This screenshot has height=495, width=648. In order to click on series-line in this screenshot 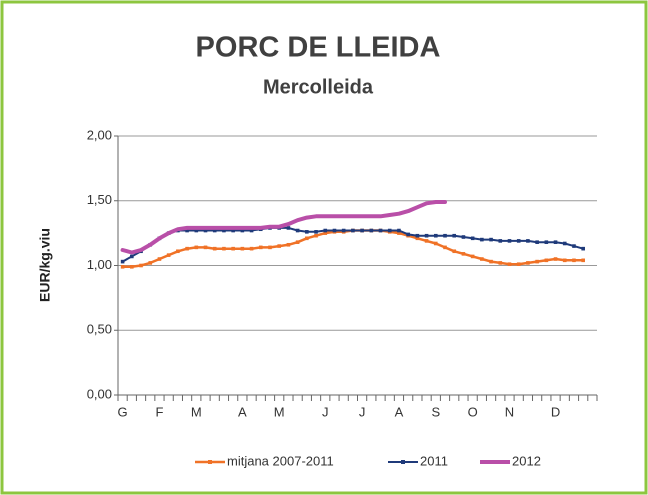, I will do `click(283, 227)`.